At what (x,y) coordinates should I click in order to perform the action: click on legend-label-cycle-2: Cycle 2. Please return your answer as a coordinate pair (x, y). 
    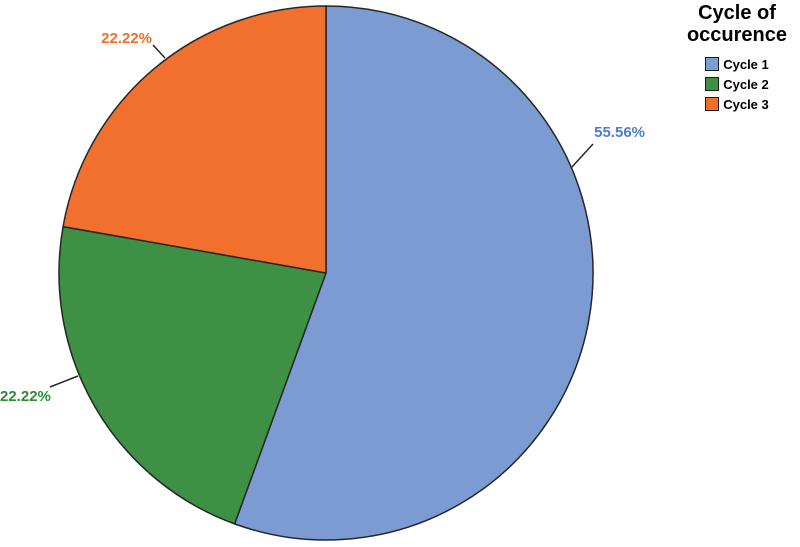
    Looking at the image, I should click on (746, 84).